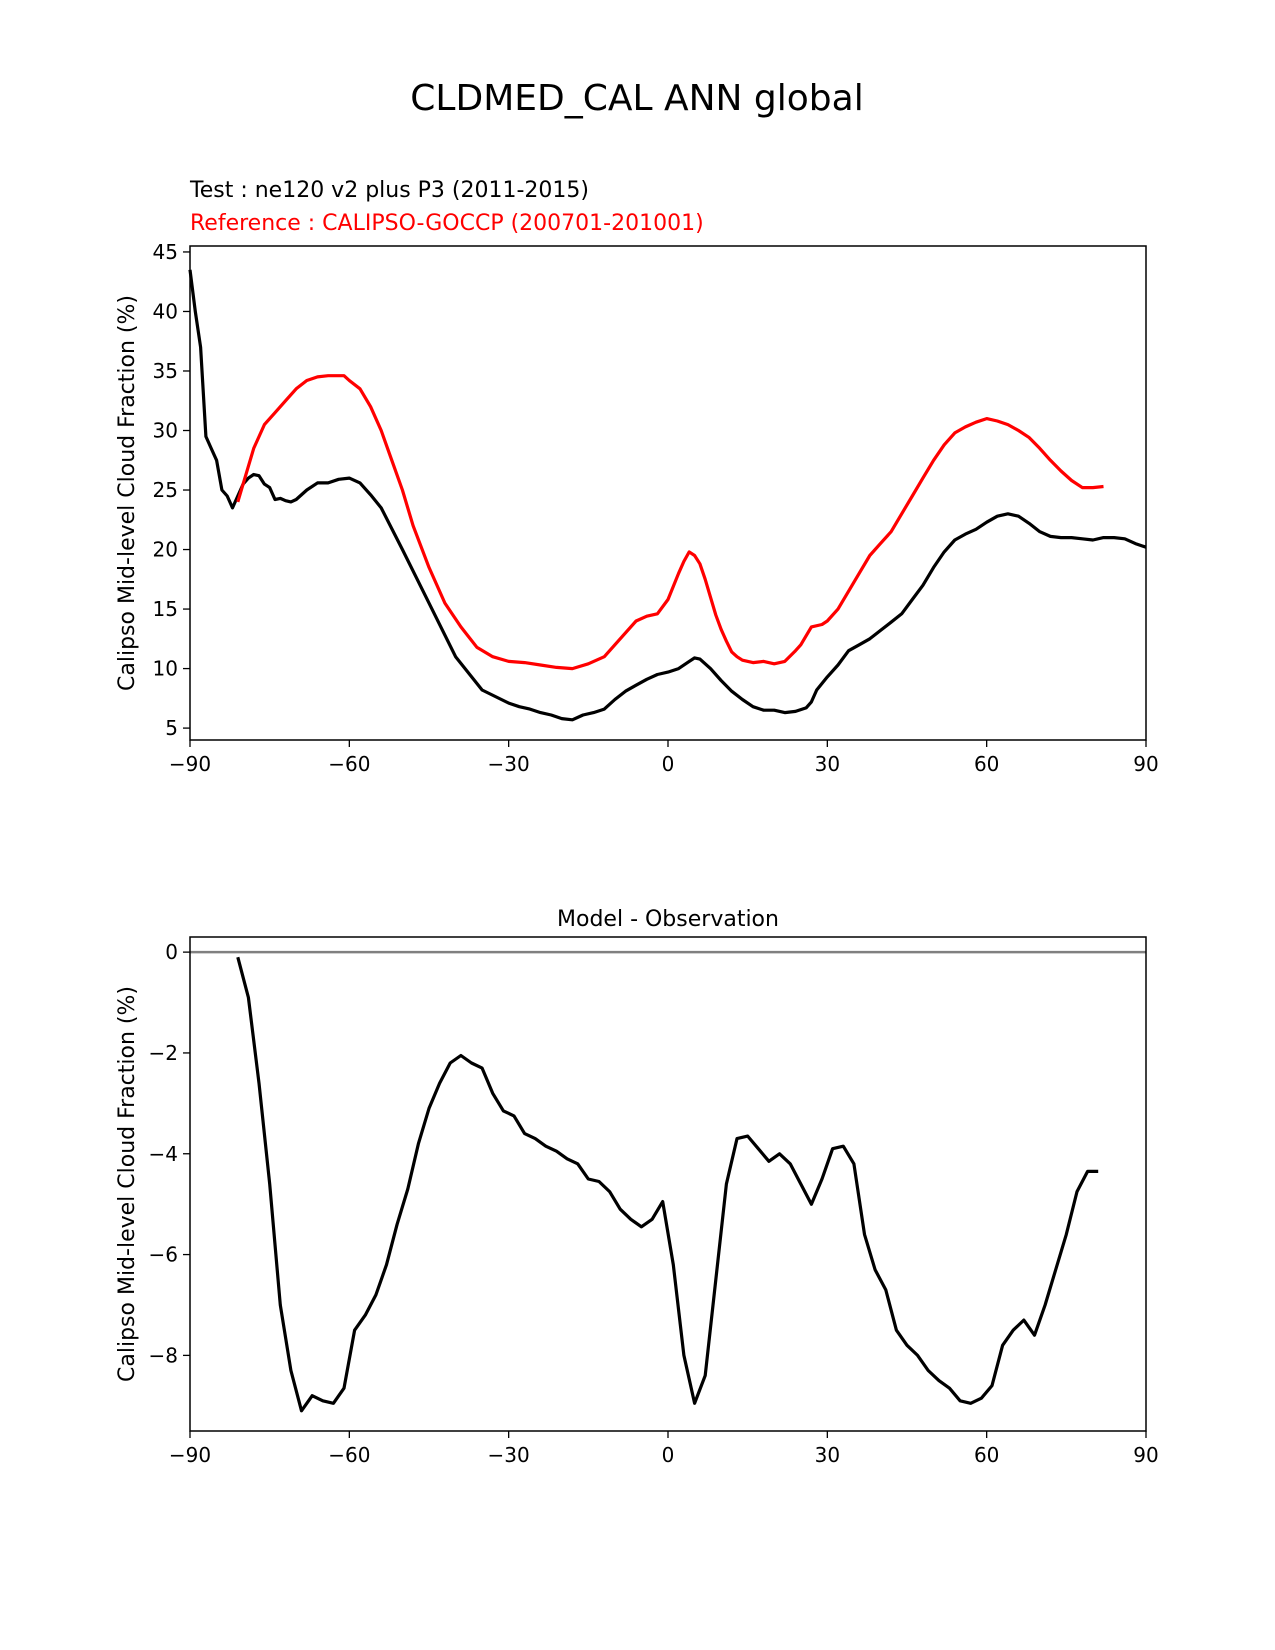 The width and height of the screenshot is (1275, 1650). What do you see at coordinates (163, 1355) in the screenshot?
I see `y-tick-label: −8` at bounding box center [163, 1355].